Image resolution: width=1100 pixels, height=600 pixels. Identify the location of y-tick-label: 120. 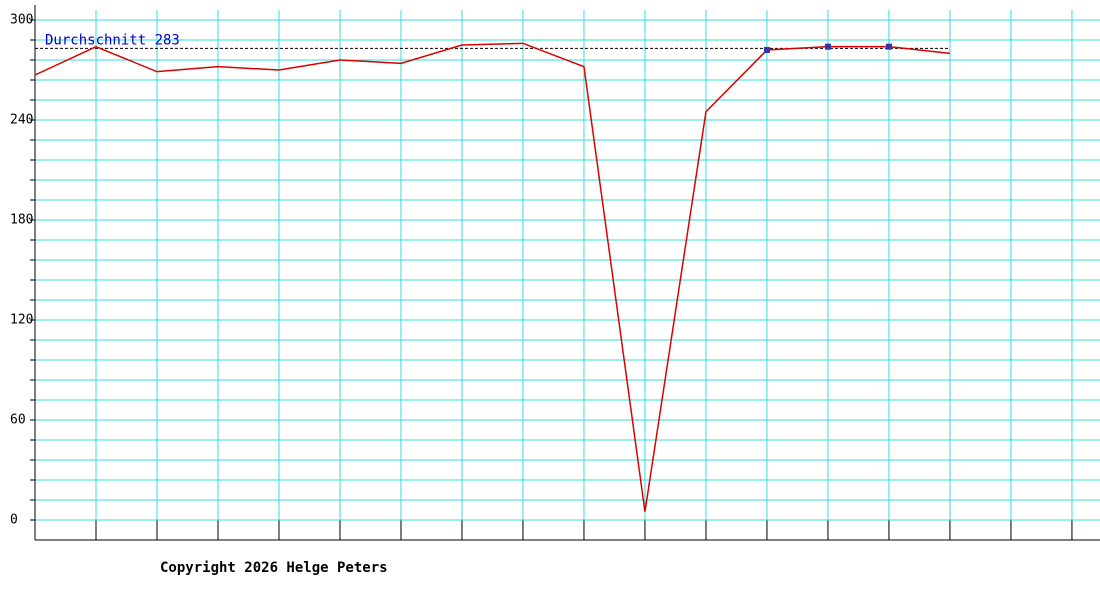
(21, 320).